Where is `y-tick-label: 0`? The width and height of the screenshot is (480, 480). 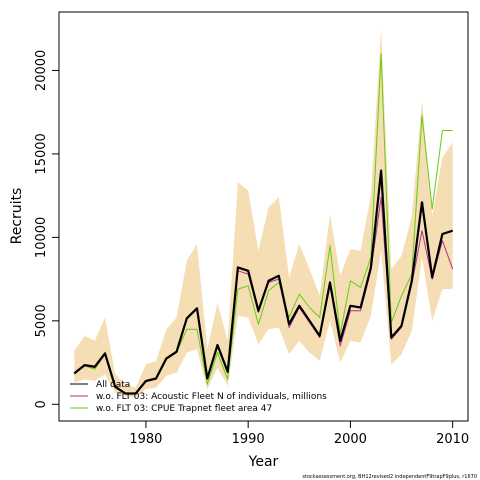
y-tick-label: 0 is located at coordinates (41, 404).